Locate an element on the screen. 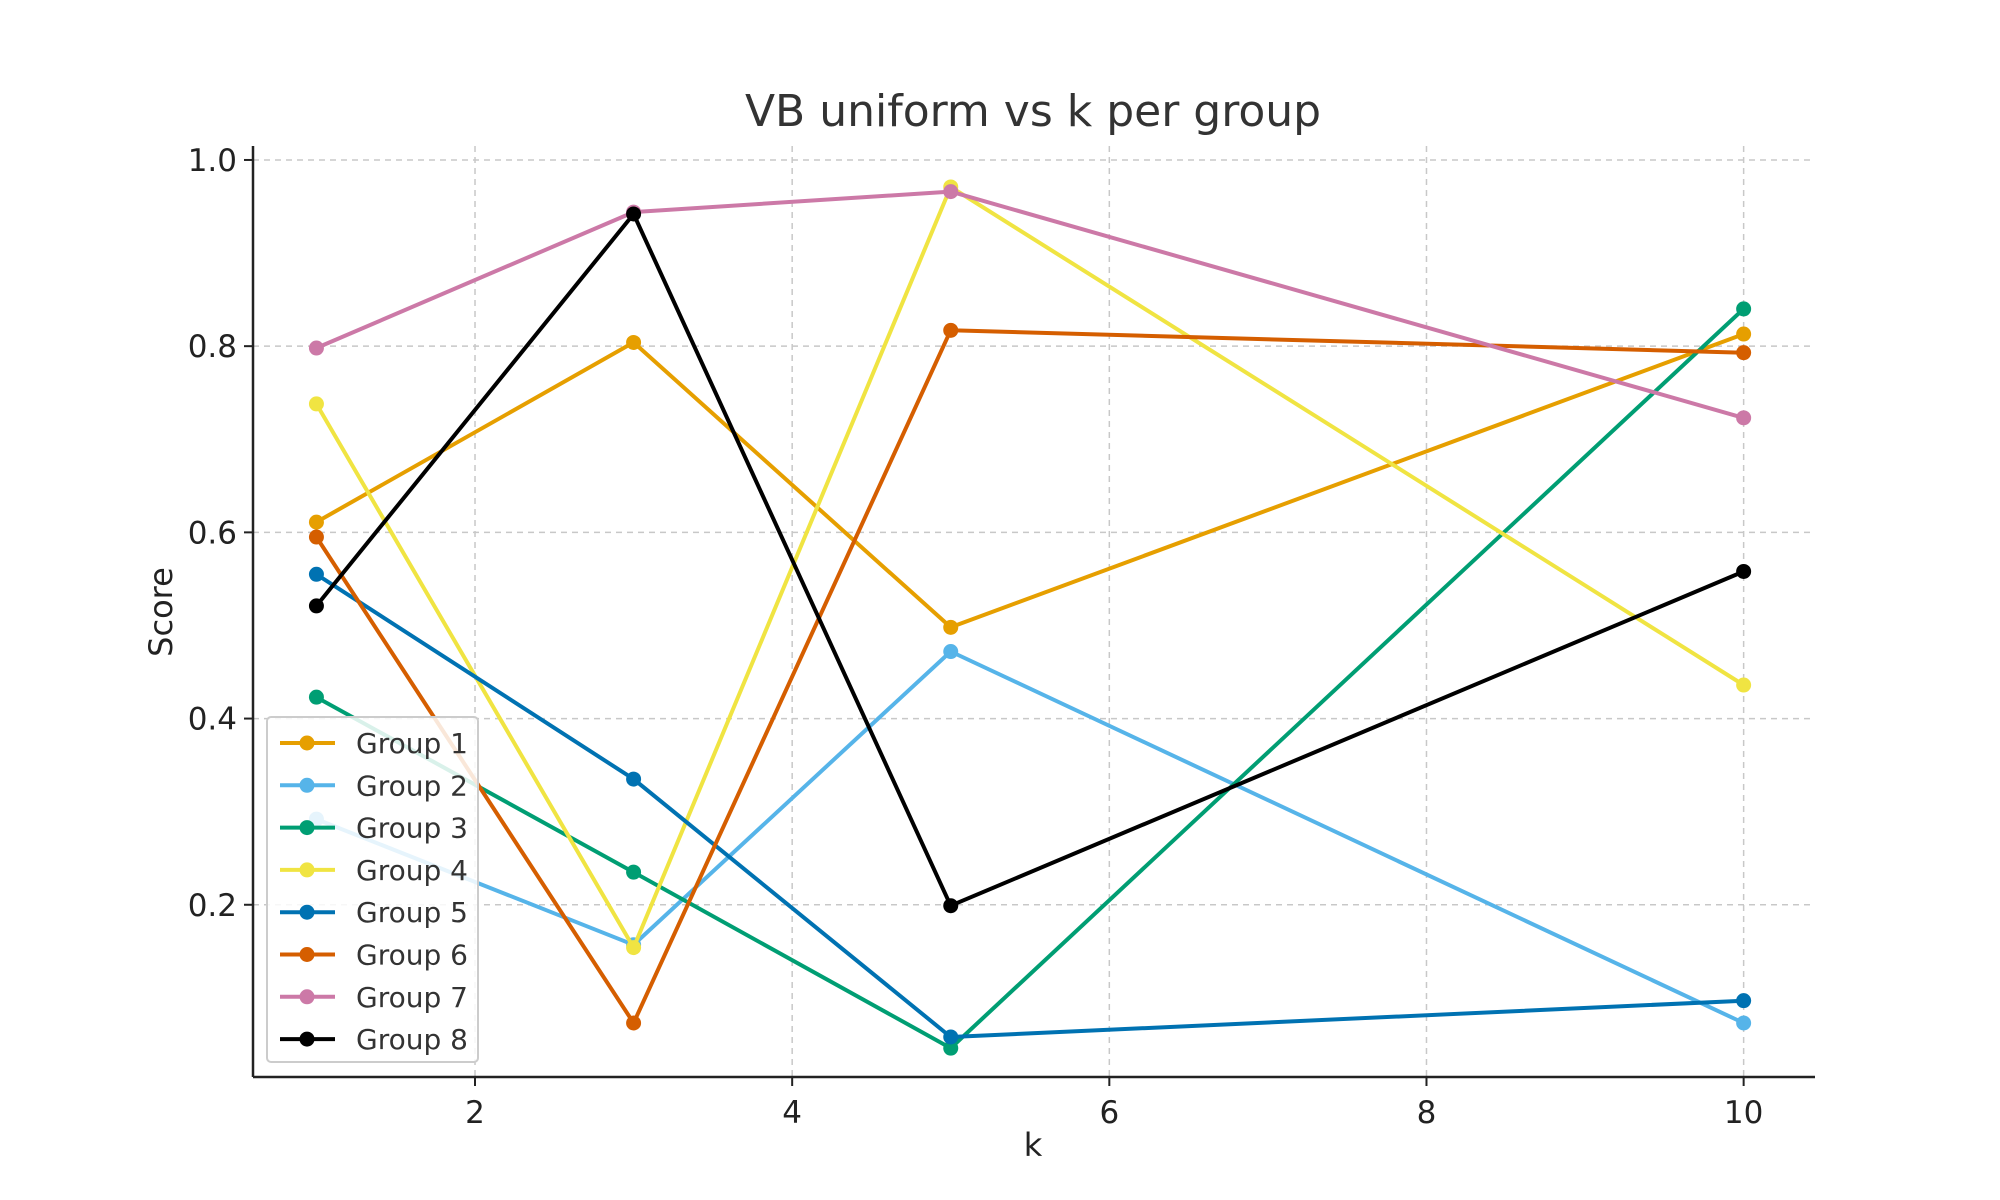 The image size is (2000, 1200). legend-item-7: Group 7 is located at coordinates (374, 997).